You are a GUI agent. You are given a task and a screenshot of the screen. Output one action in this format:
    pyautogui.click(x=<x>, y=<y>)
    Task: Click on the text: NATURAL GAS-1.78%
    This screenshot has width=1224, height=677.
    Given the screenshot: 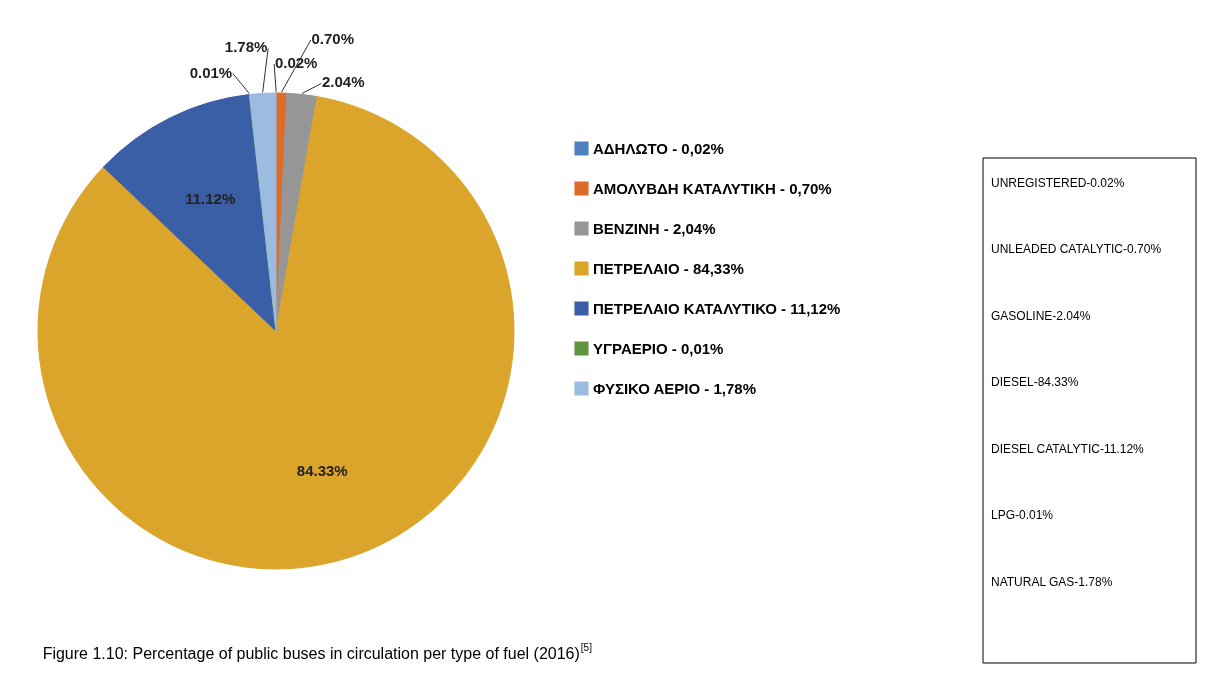 What is the action you would take?
    pyautogui.click(x=1052, y=581)
    